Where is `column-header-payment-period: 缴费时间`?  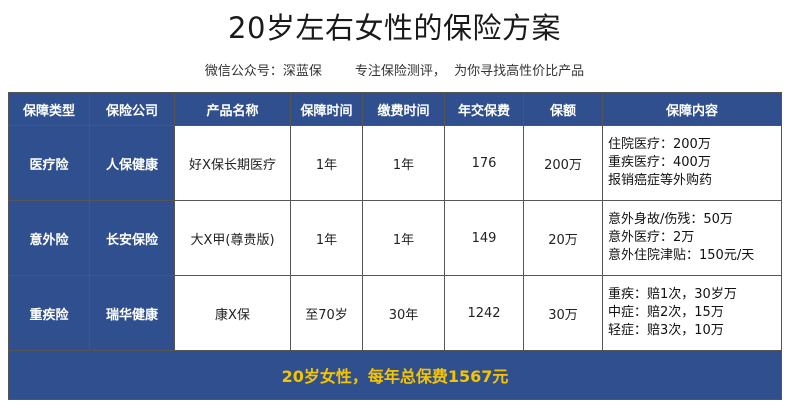
column-header-payment-period: 缴费时间 is located at coordinates (403, 109).